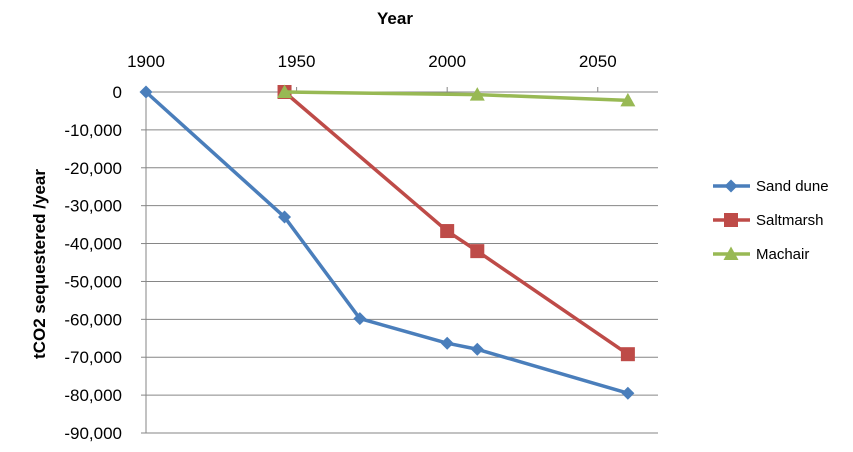 This screenshot has height=452, width=853. I want to click on y-tick-label: -60,000, so click(93, 319).